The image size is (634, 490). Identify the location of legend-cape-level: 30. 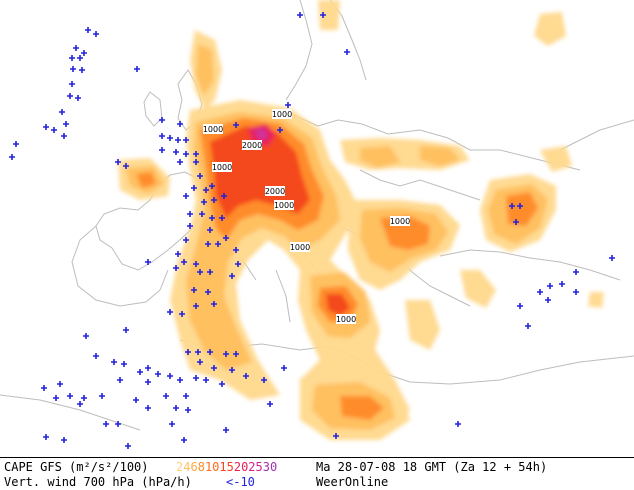
(270, 467).